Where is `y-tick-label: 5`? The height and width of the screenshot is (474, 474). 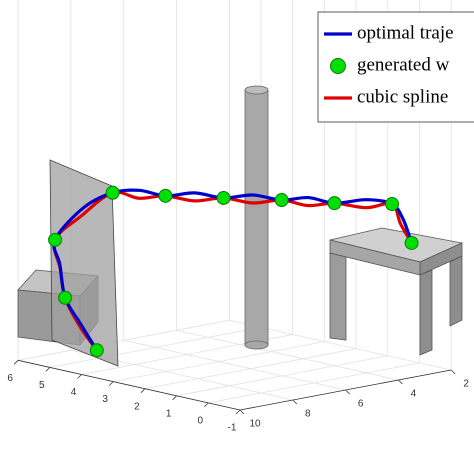 y-tick-label: 5 is located at coordinates (42, 385).